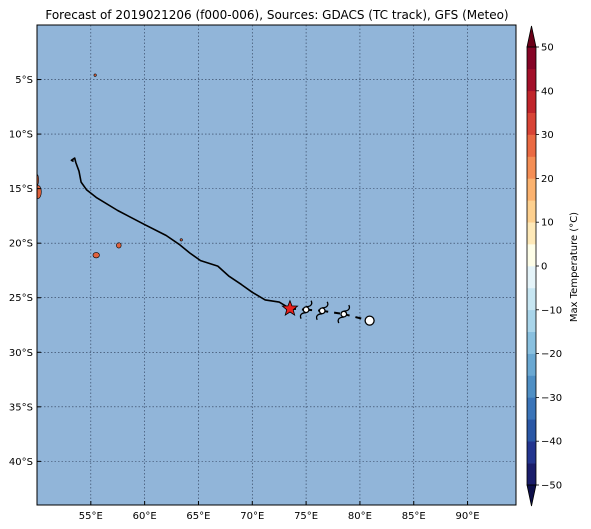 The image size is (591, 529). What do you see at coordinates (547, 91) in the screenshot?
I see `colorbar-tick-label: 40` at bounding box center [547, 91].